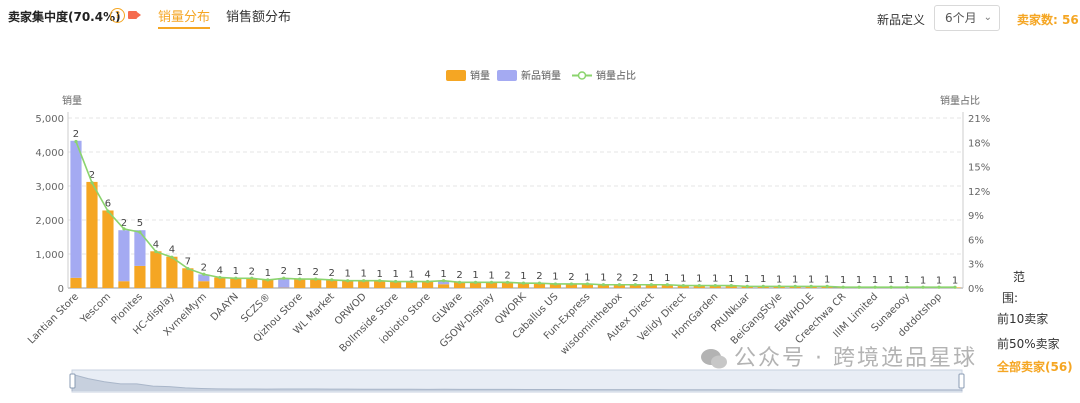 This screenshot has height=403, width=1080. Describe the element at coordinates (1023, 319) in the screenshot. I see `range-option-top10: 前10卖家` at that location.